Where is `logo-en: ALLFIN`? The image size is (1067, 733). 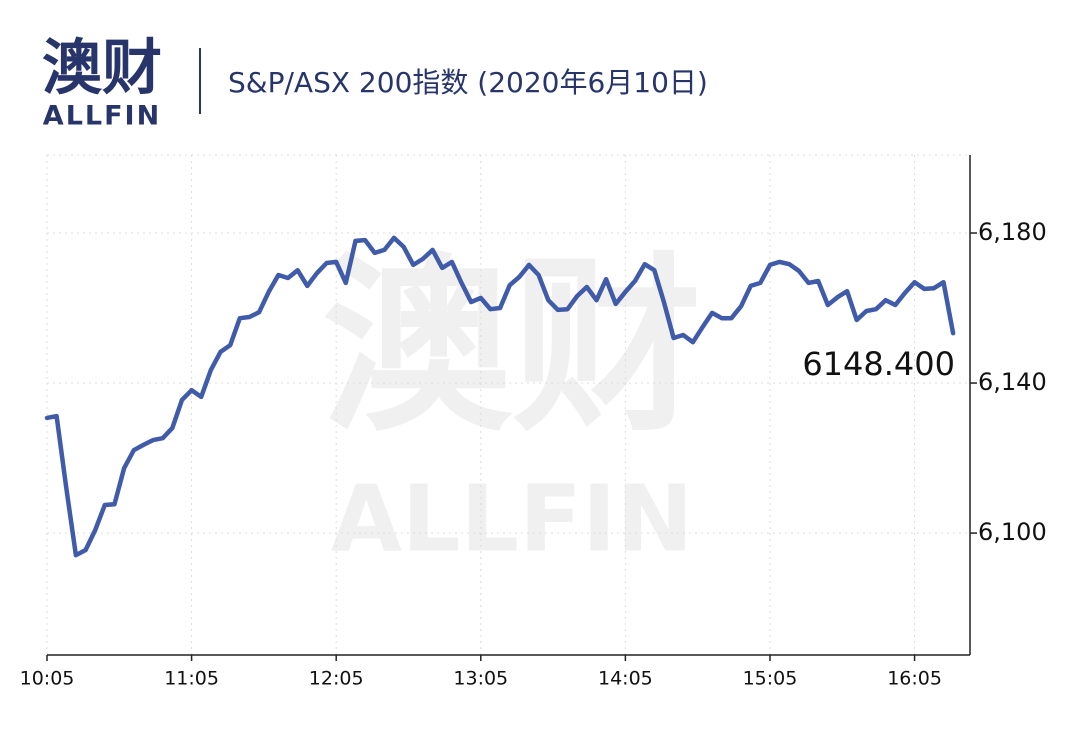 logo-en: ALLFIN is located at coordinates (102, 116).